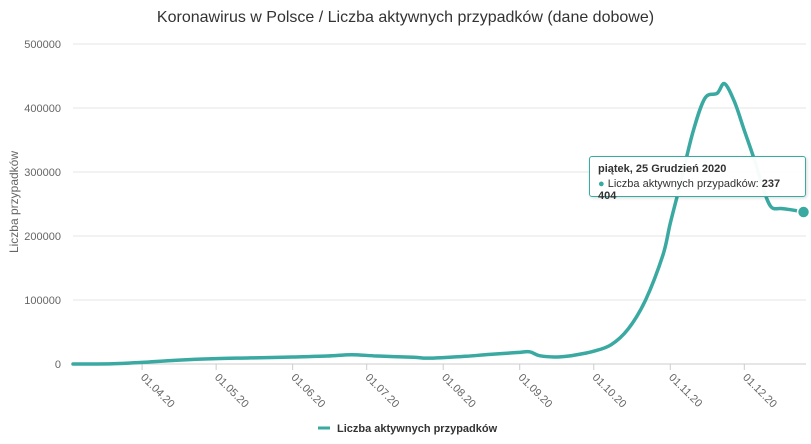  I want to click on y-axis-label: Liczba przypadków, so click(14, 202).